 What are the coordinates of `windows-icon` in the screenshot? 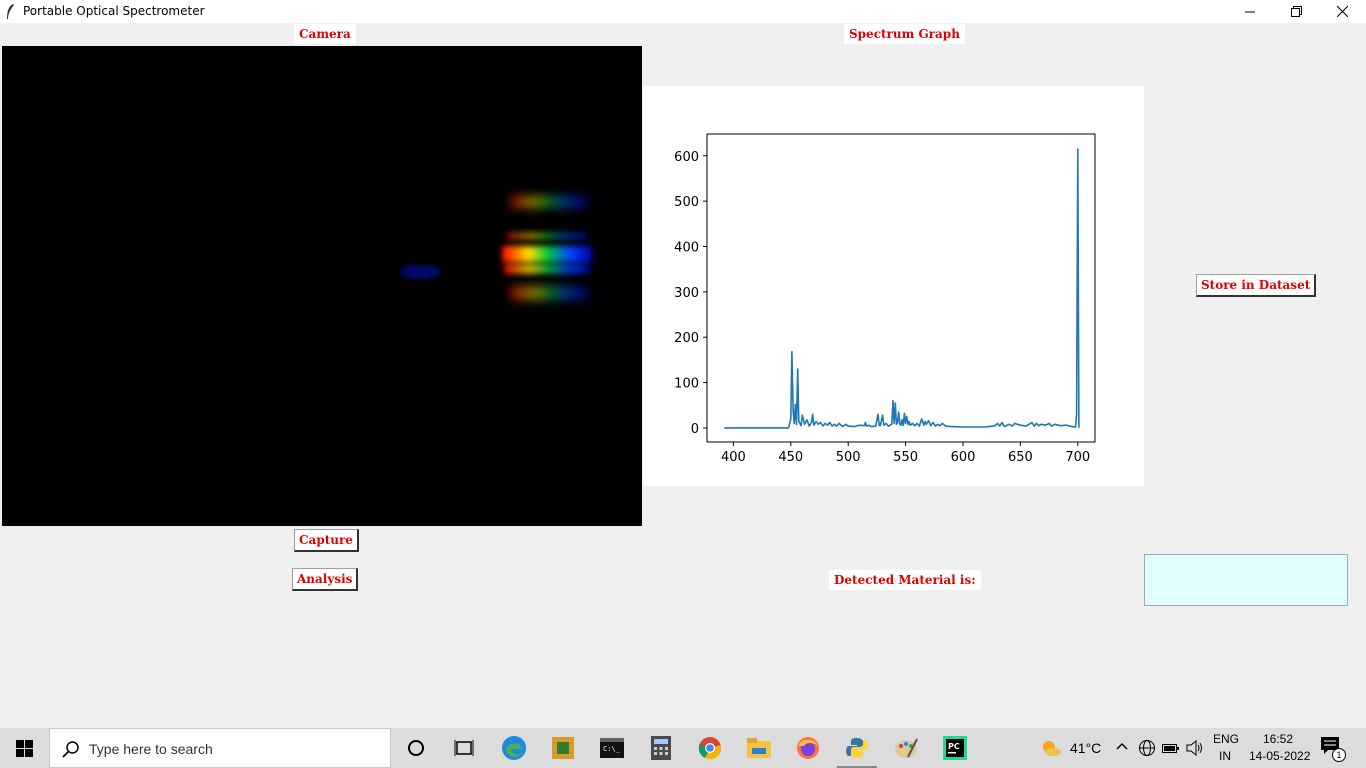 It's located at (24, 748).